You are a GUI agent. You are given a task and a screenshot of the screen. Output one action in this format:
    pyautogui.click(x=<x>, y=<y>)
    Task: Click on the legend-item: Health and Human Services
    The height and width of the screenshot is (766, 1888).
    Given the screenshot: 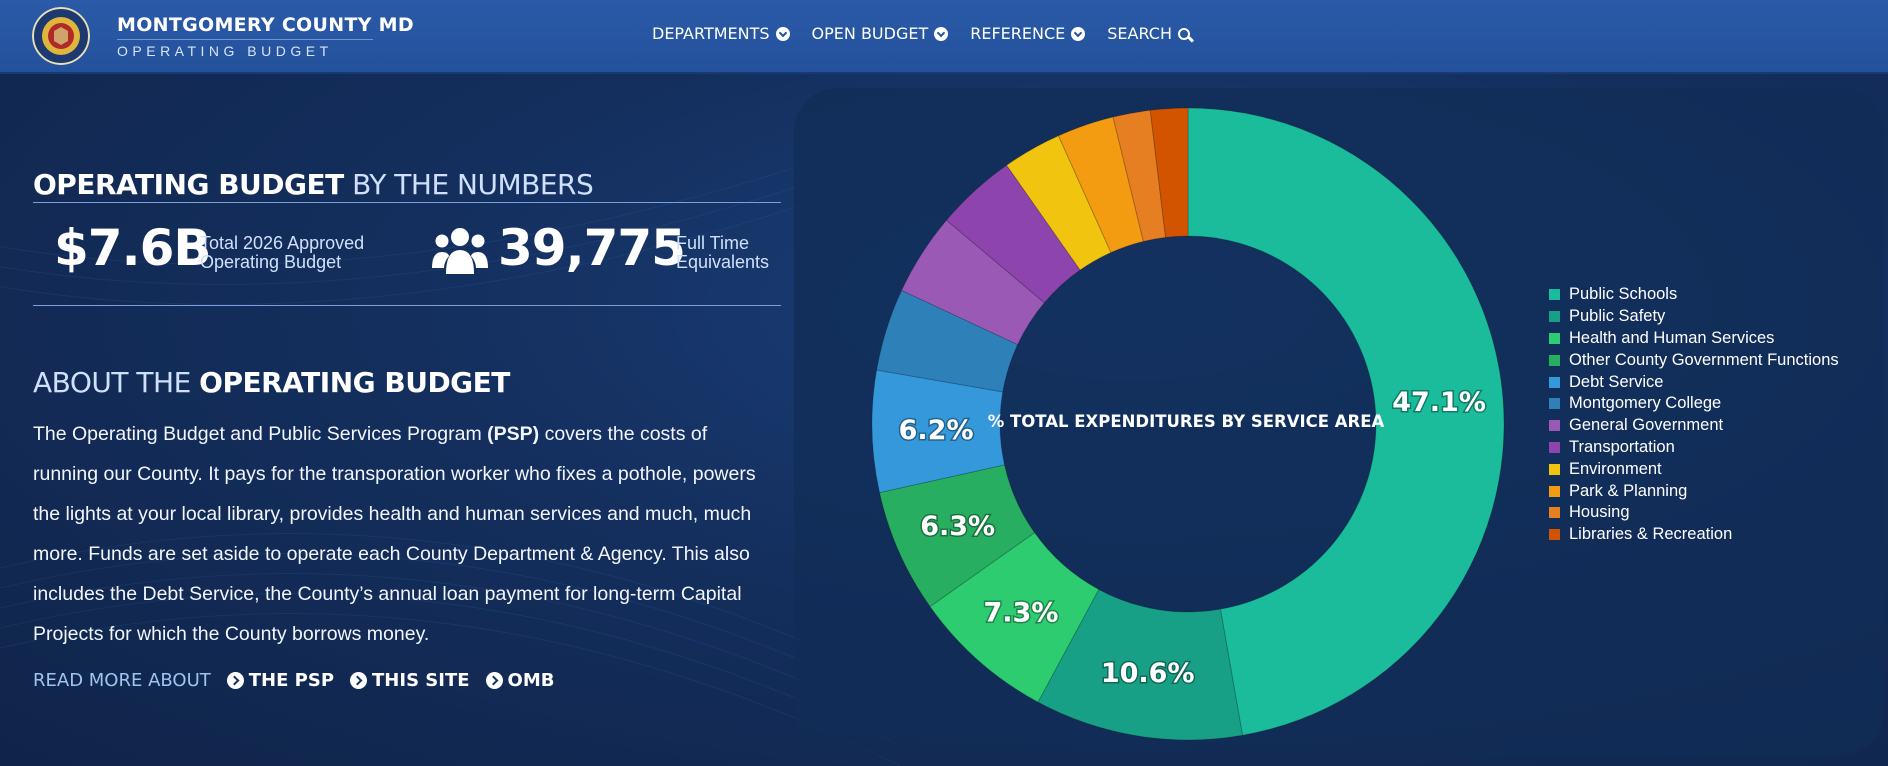 What is the action you would take?
    pyautogui.click(x=1694, y=339)
    